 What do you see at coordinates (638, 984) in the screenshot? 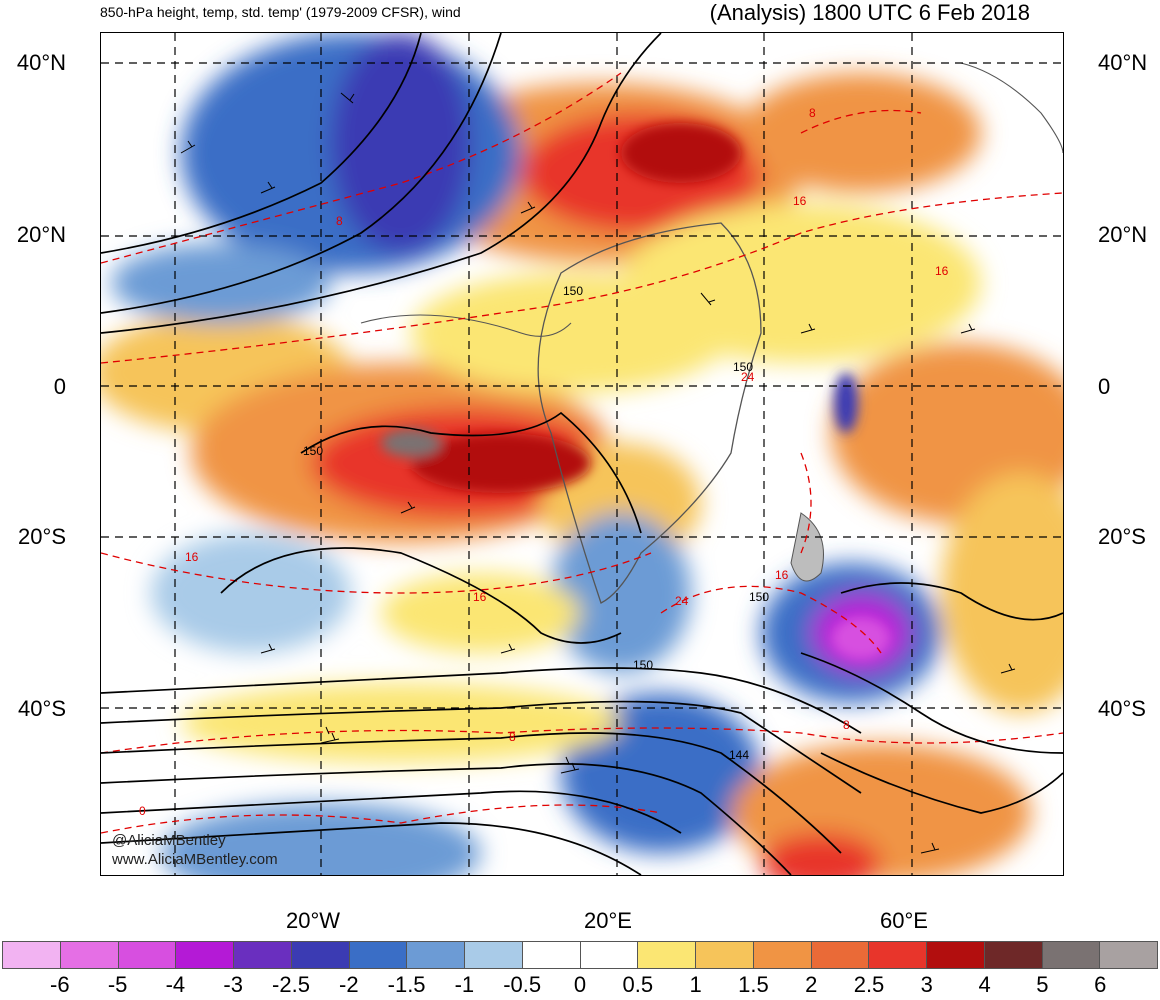
I see `colorbar-tick-label: 0.5` at bounding box center [638, 984].